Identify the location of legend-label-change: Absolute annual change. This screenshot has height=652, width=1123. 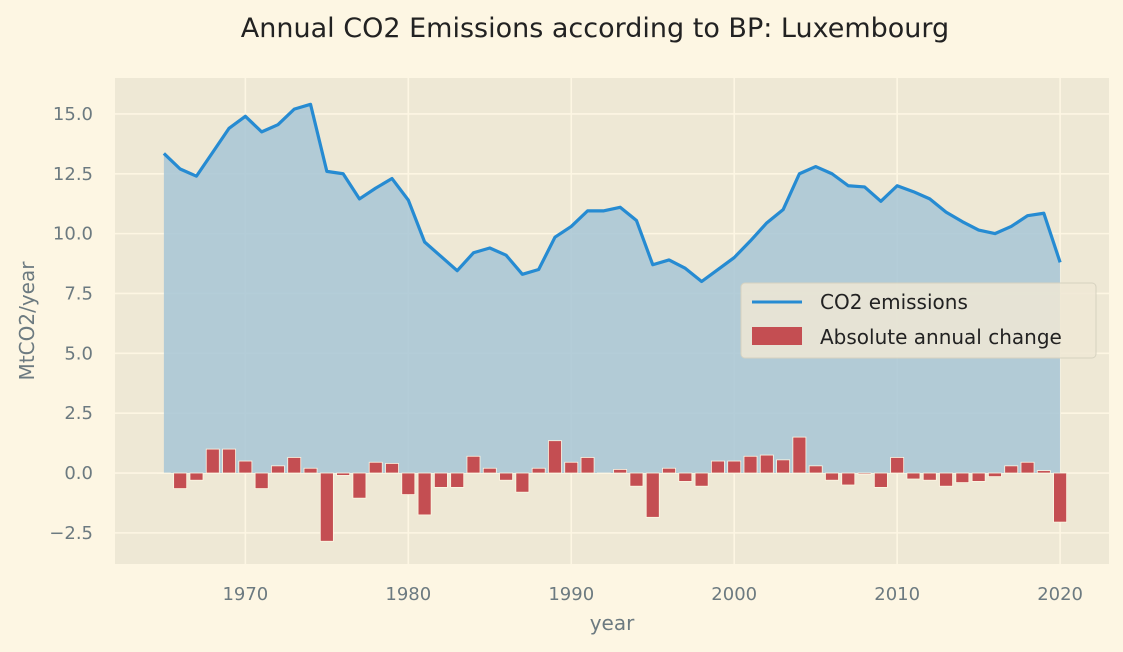
(941, 337).